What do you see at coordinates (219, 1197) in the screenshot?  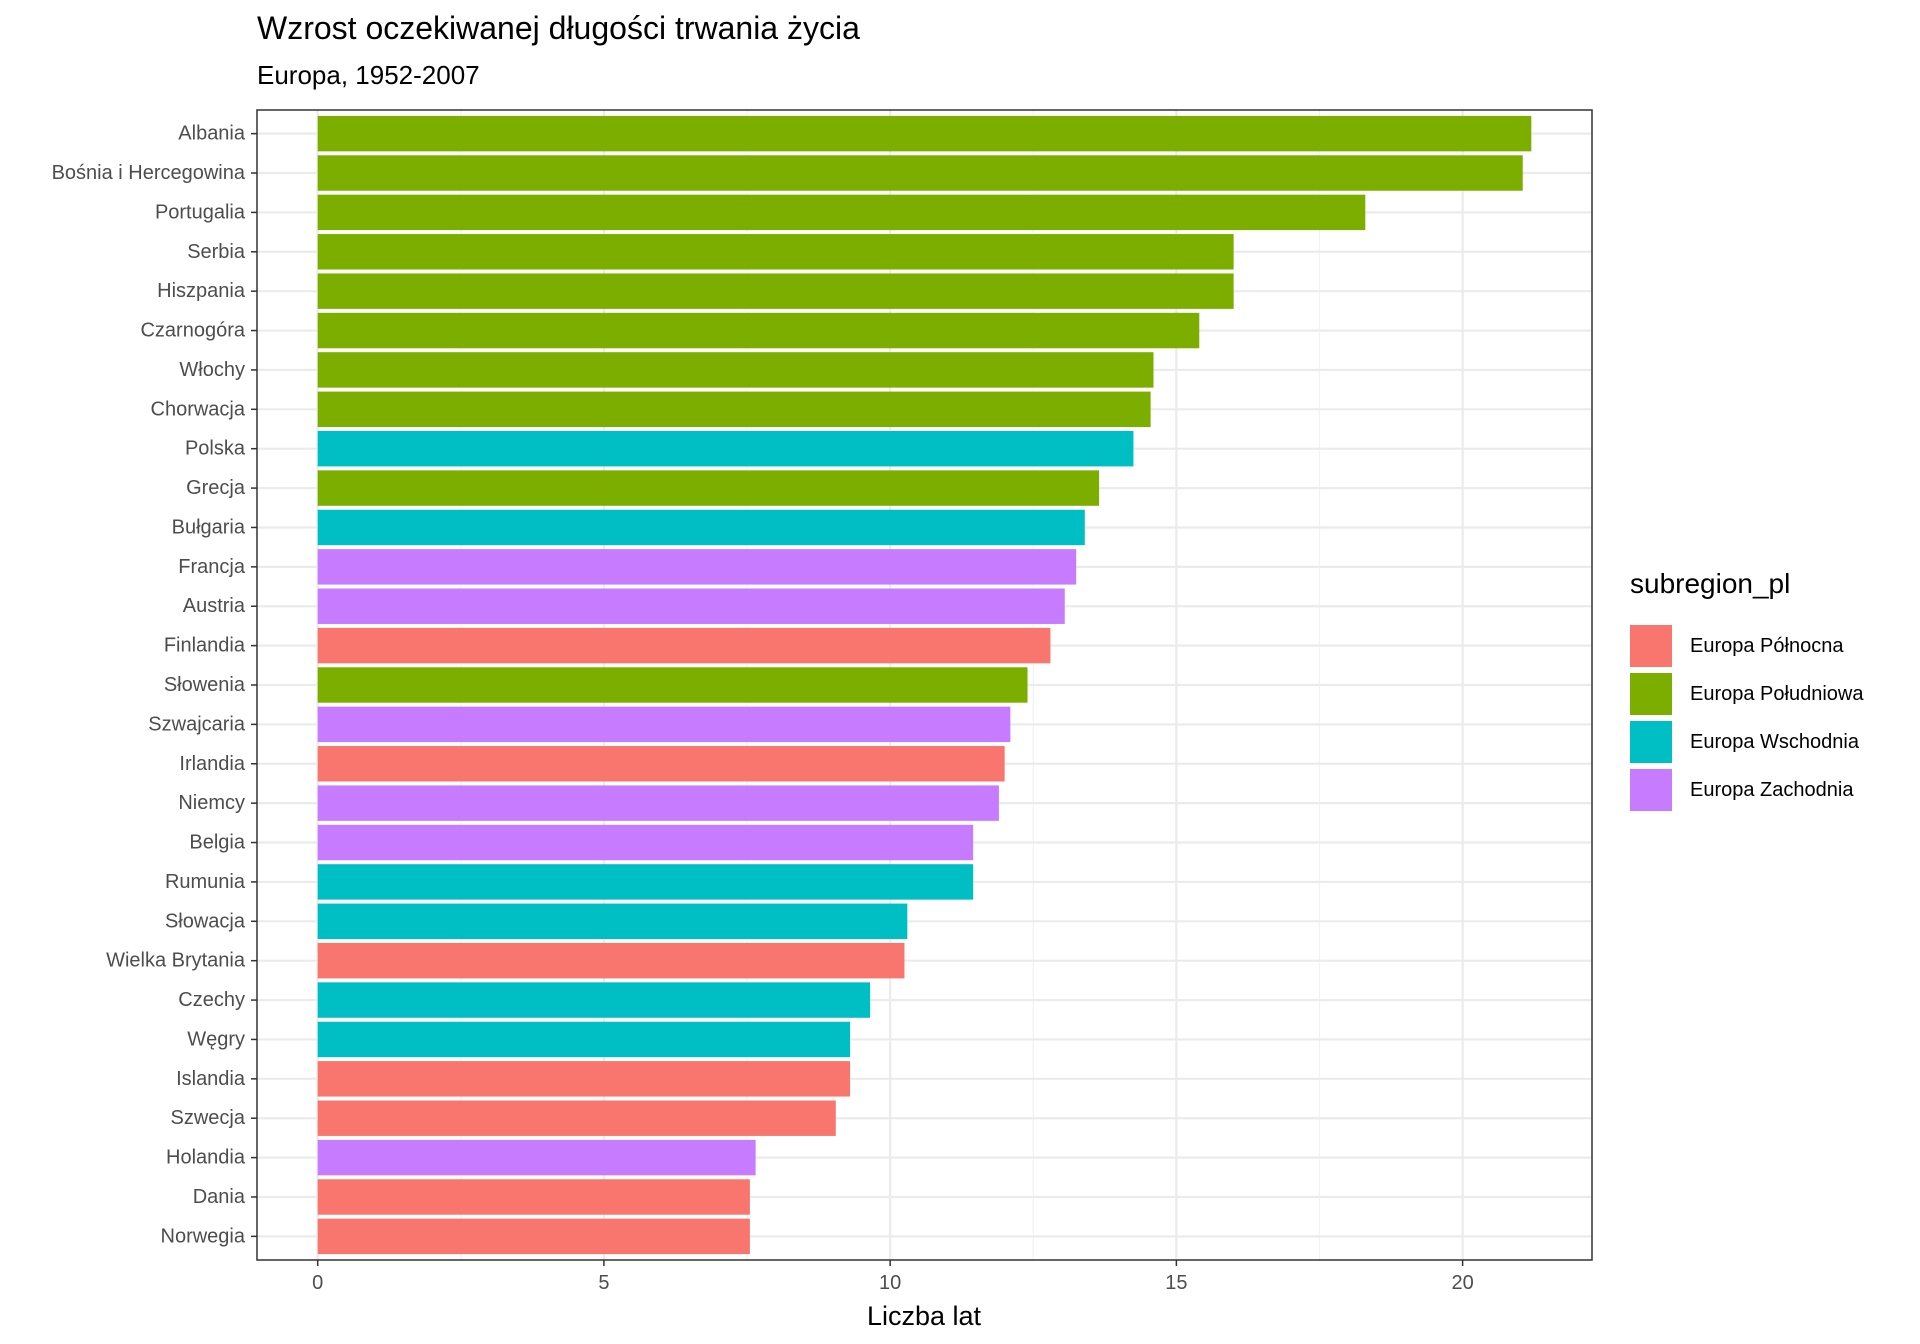 I see `category-label: Dania` at bounding box center [219, 1197].